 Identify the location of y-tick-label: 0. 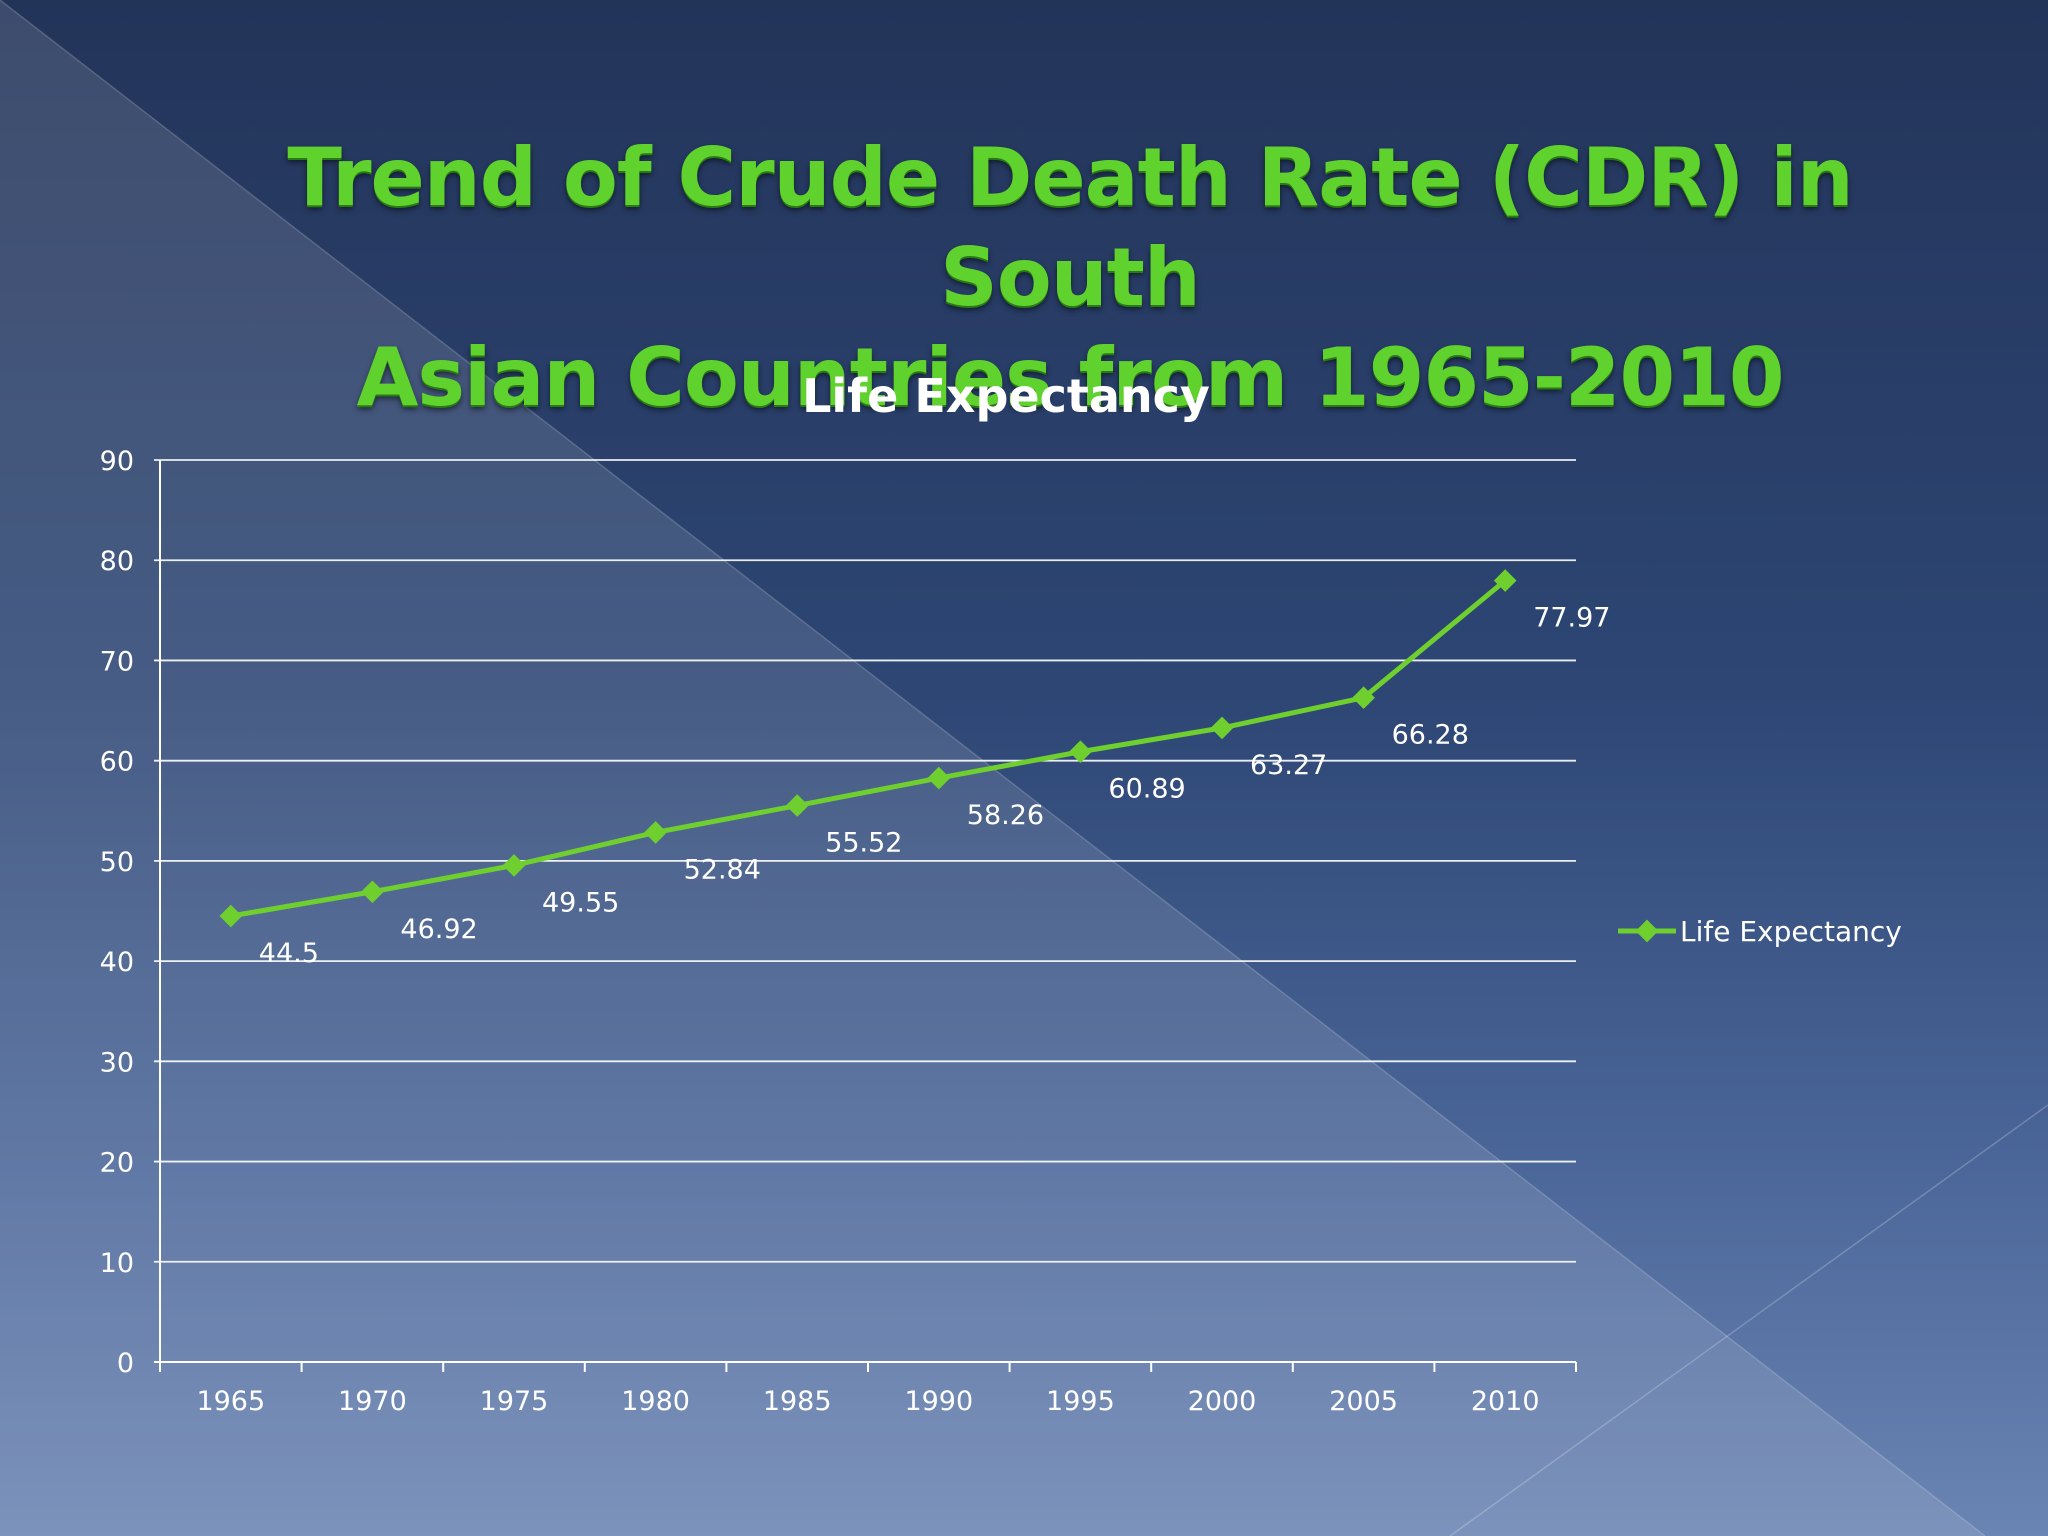
(125, 1363).